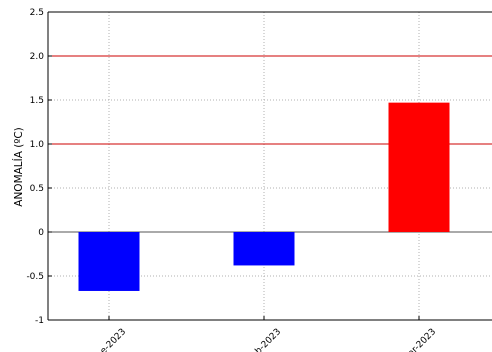 The image size is (492, 352). What do you see at coordinates (37, 13) in the screenshot?
I see `y-tick-label: 2.5` at bounding box center [37, 13].